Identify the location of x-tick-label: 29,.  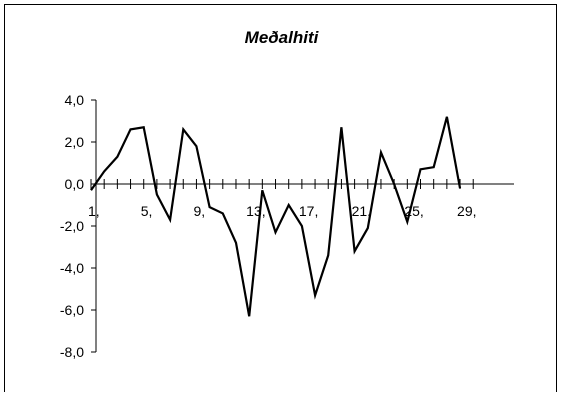
(466, 211).